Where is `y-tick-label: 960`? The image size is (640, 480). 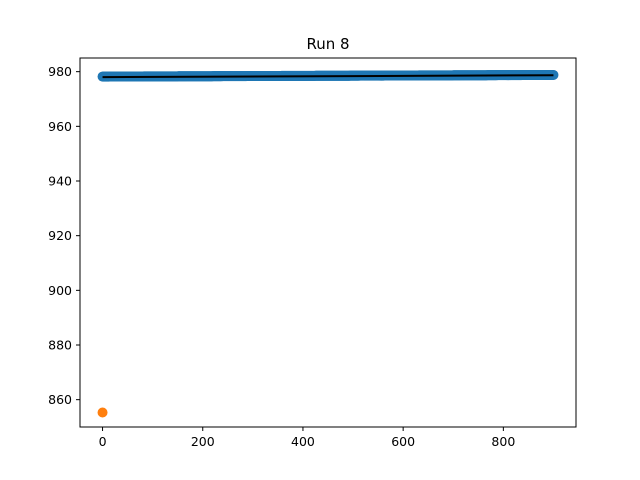 y-tick-label: 960 is located at coordinates (60, 126).